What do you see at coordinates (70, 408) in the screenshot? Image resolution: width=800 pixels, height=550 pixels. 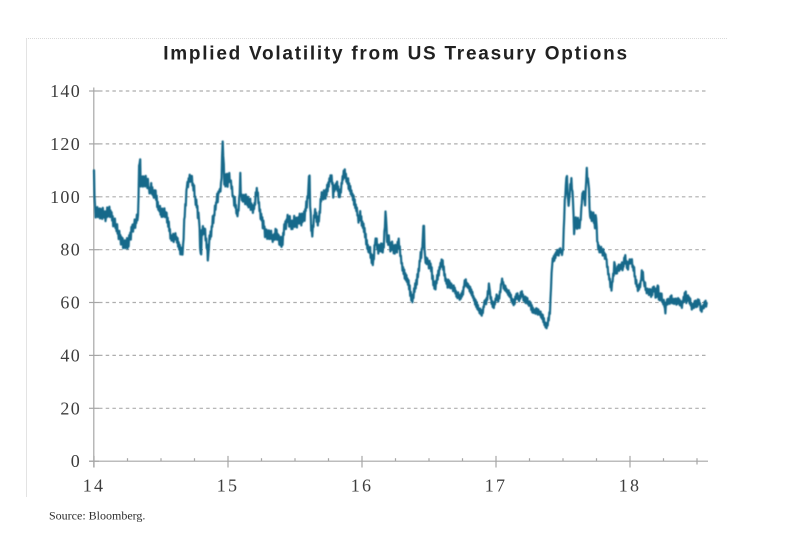 I see `svg-text: 20` at bounding box center [70, 408].